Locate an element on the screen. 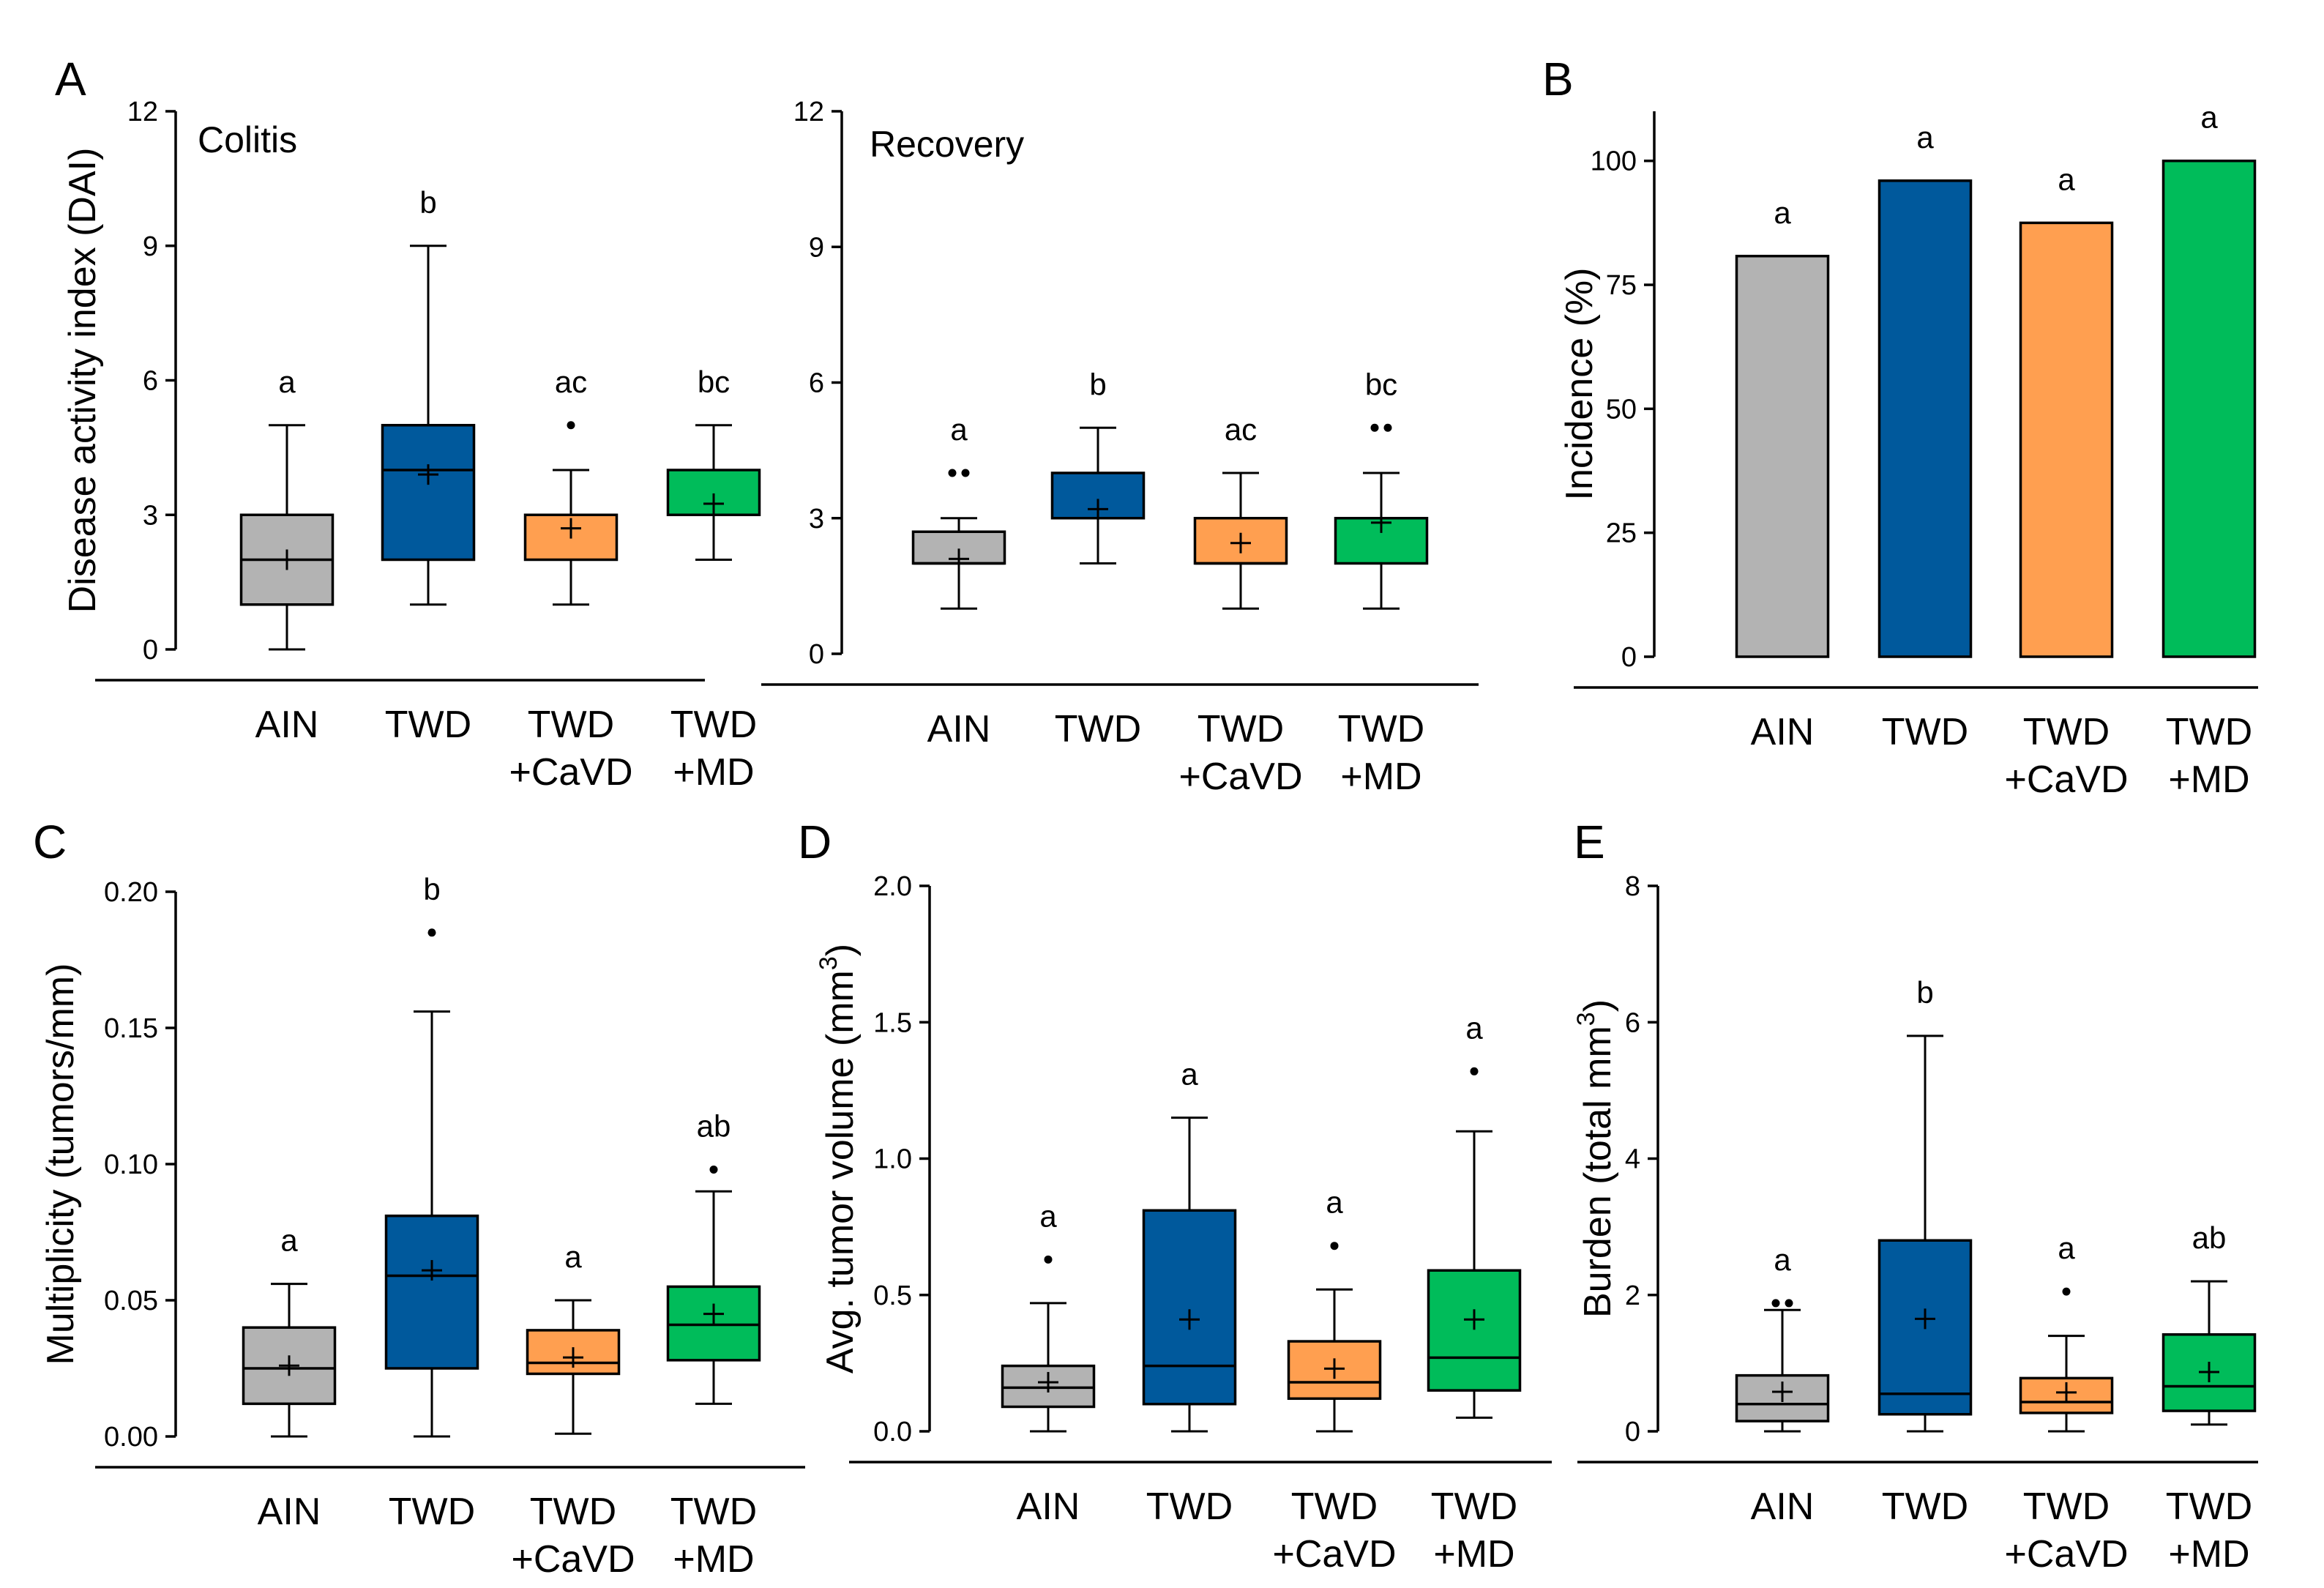 The height and width of the screenshot is (1588, 2324). panel-letter: A is located at coordinates (70, 79).